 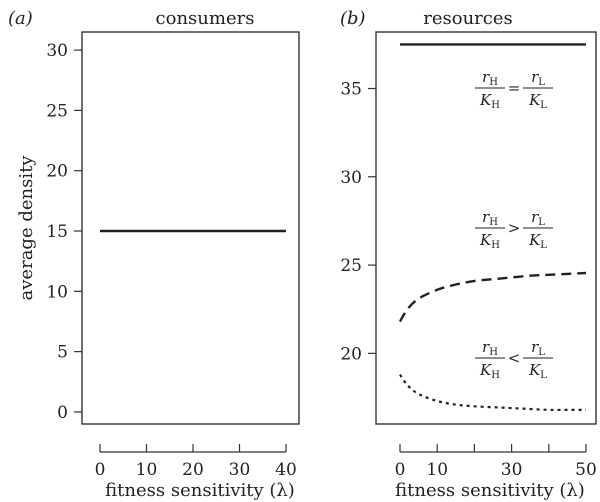 I want to click on panel-a-y-tick-label: 15, so click(x=57, y=232).